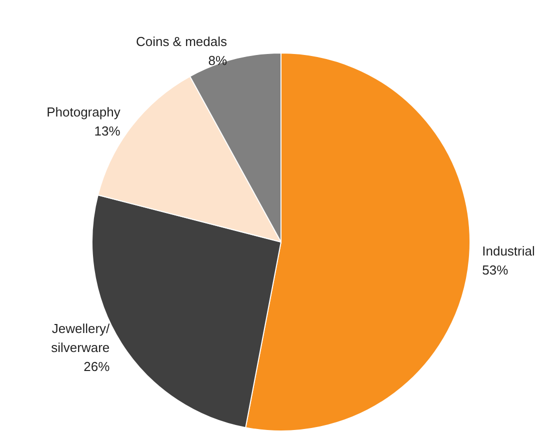  I want to click on data-label: 8%, so click(218, 60).